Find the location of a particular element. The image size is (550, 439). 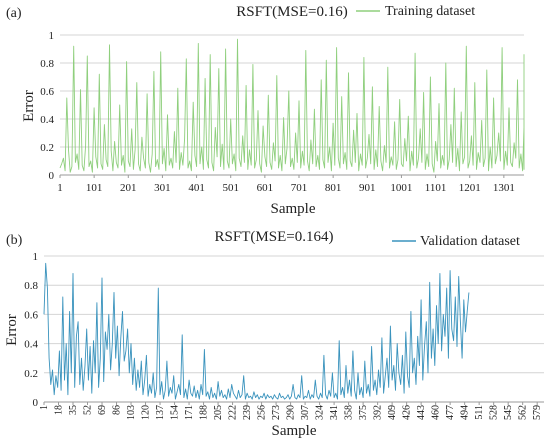

x-tick-label: 1101 is located at coordinates (436, 188).